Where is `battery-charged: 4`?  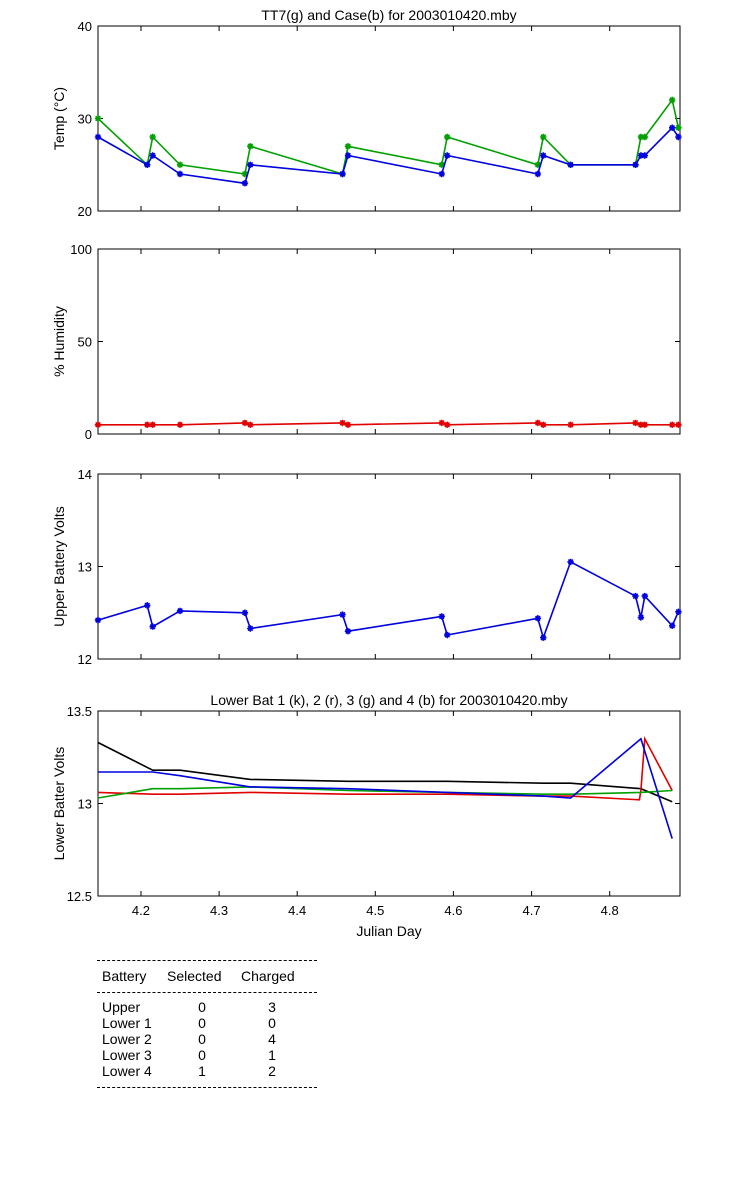
battery-charged: 4 is located at coordinates (272, 1039).